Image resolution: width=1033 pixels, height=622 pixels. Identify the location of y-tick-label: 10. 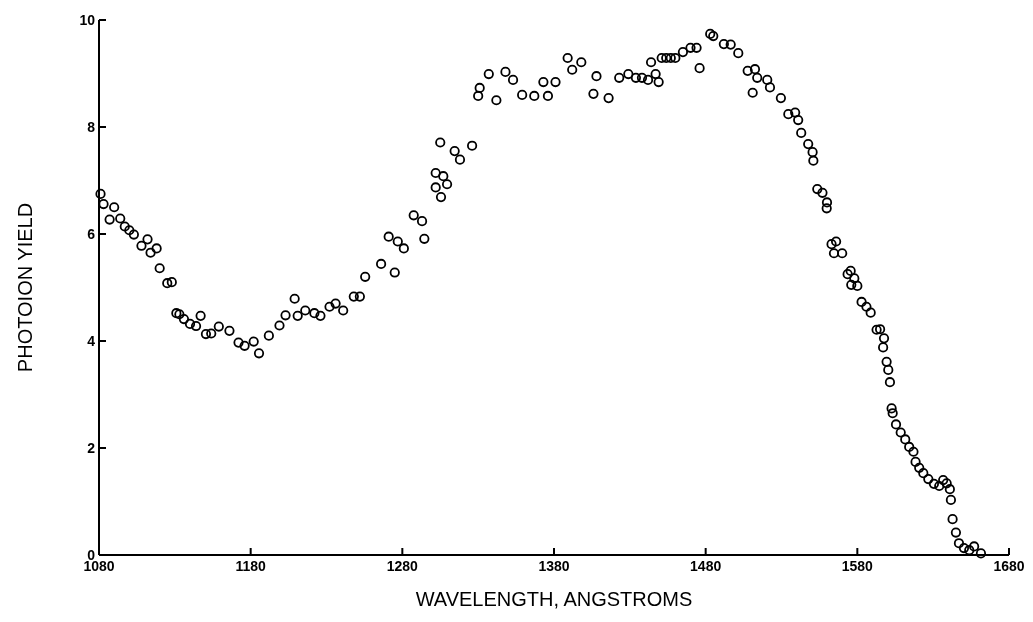
(87, 20).